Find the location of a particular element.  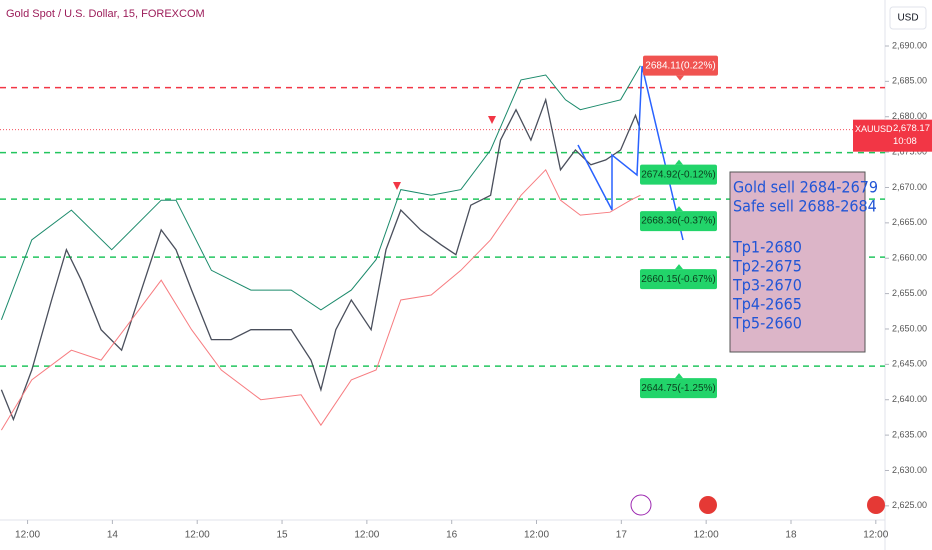

y-tick-label: 2,685.00 is located at coordinates (909, 81).